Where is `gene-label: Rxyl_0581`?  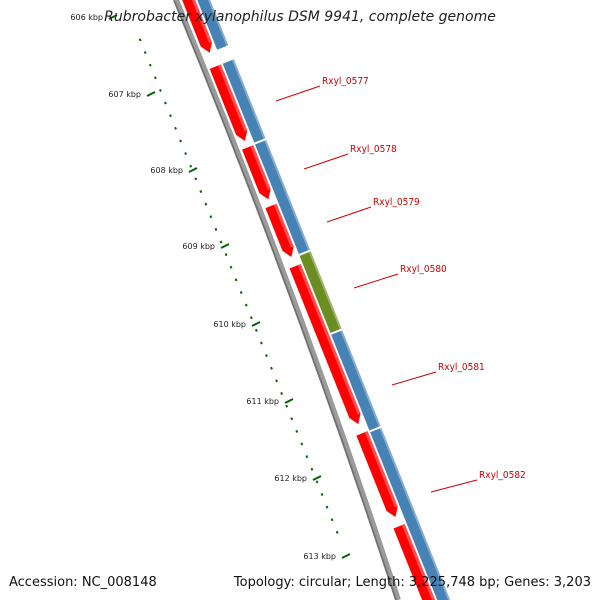 gene-label: Rxyl_0581 is located at coordinates (461, 367).